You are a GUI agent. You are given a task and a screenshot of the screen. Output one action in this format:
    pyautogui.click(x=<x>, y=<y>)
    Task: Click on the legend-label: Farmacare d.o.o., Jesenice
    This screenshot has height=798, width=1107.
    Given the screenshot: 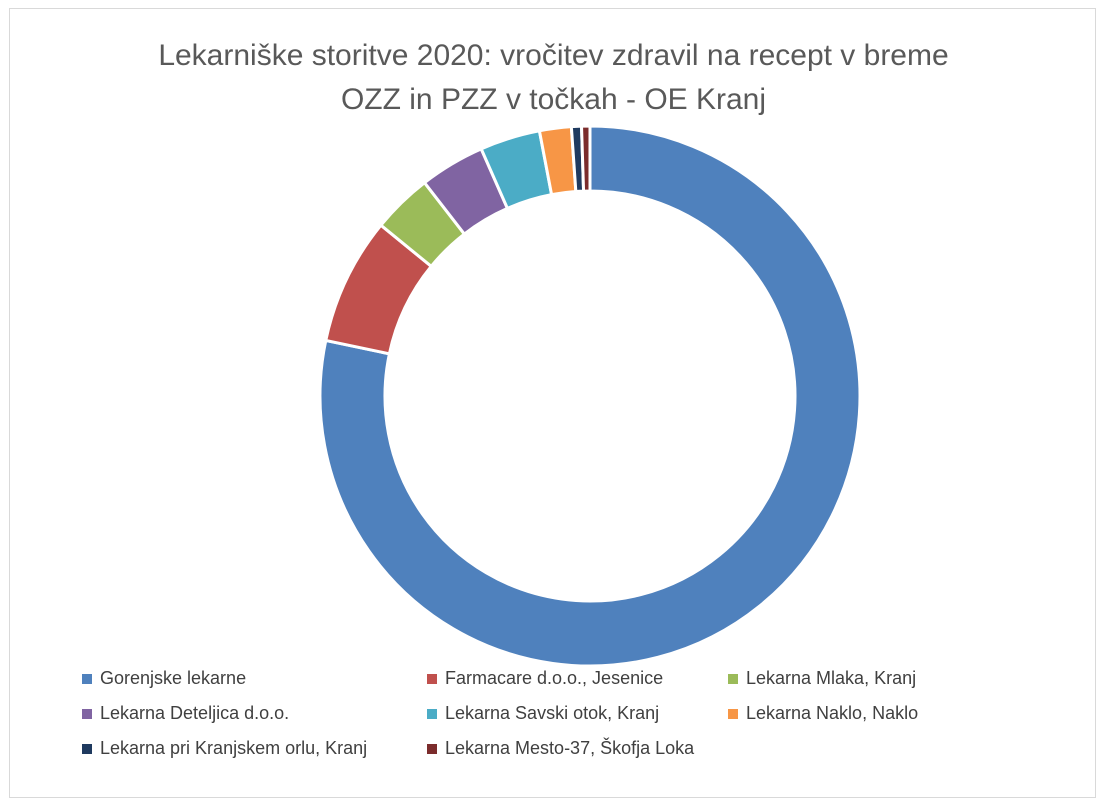 What is the action you would take?
    pyautogui.click(x=554, y=678)
    